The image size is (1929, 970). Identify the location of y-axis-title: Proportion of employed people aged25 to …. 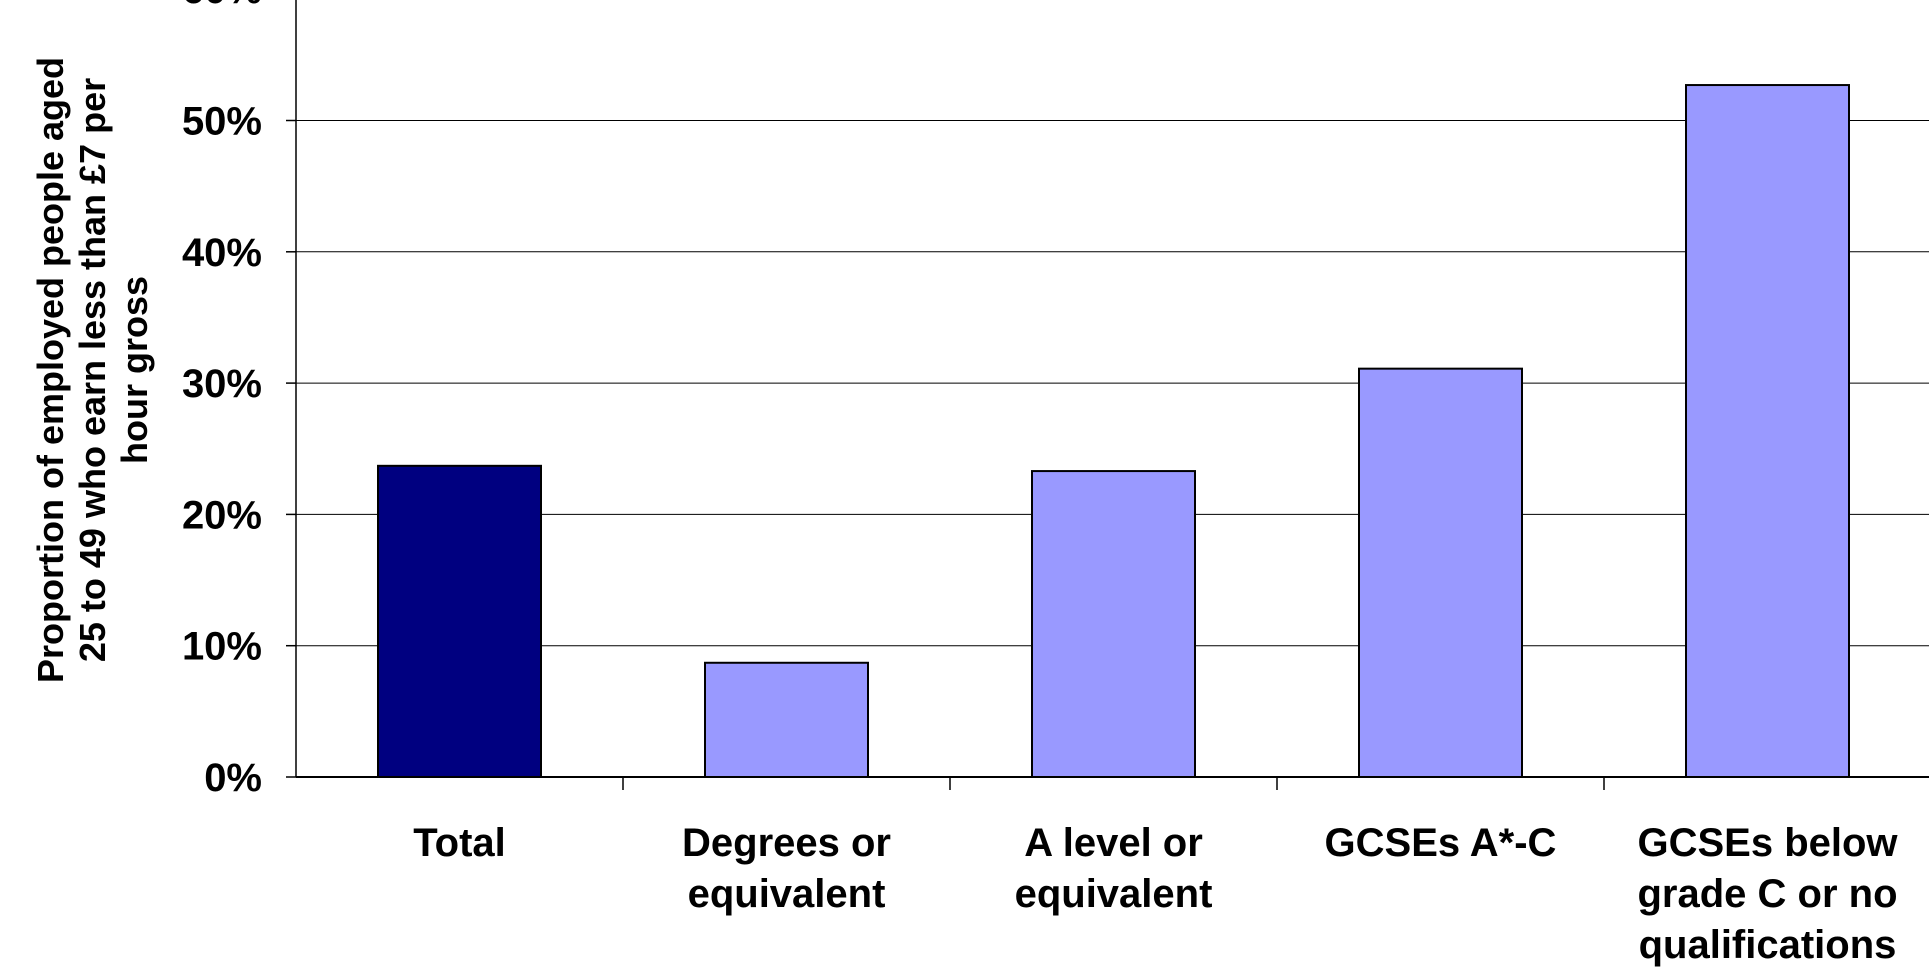
(92, 370).